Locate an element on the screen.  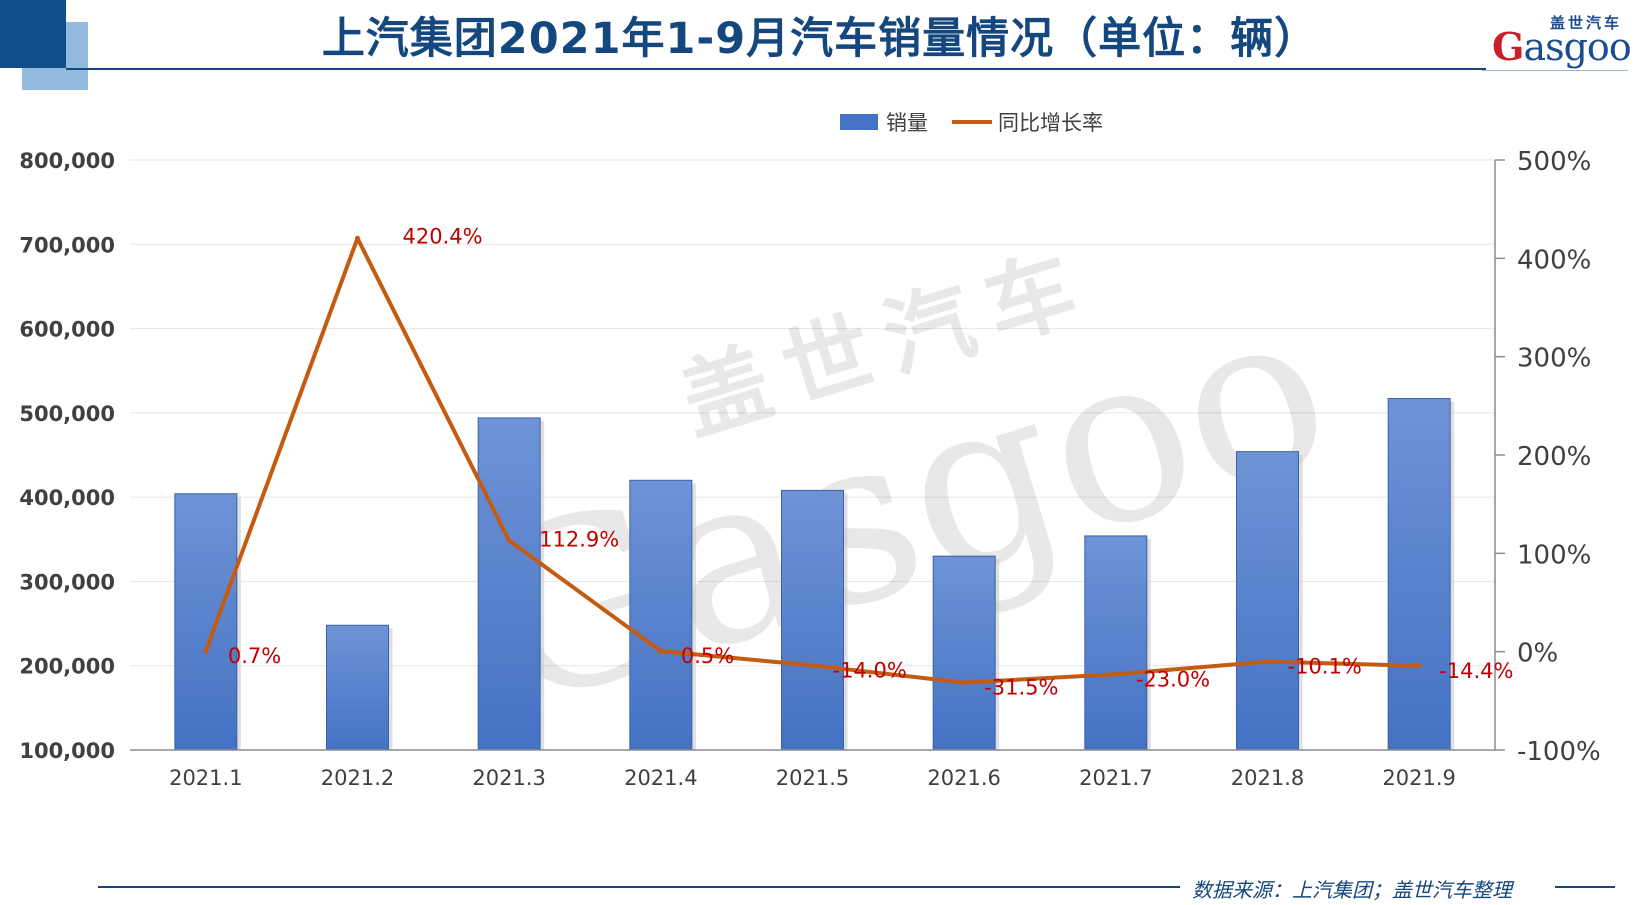
category-label: 2021.2 is located at coordinates (357, 778).